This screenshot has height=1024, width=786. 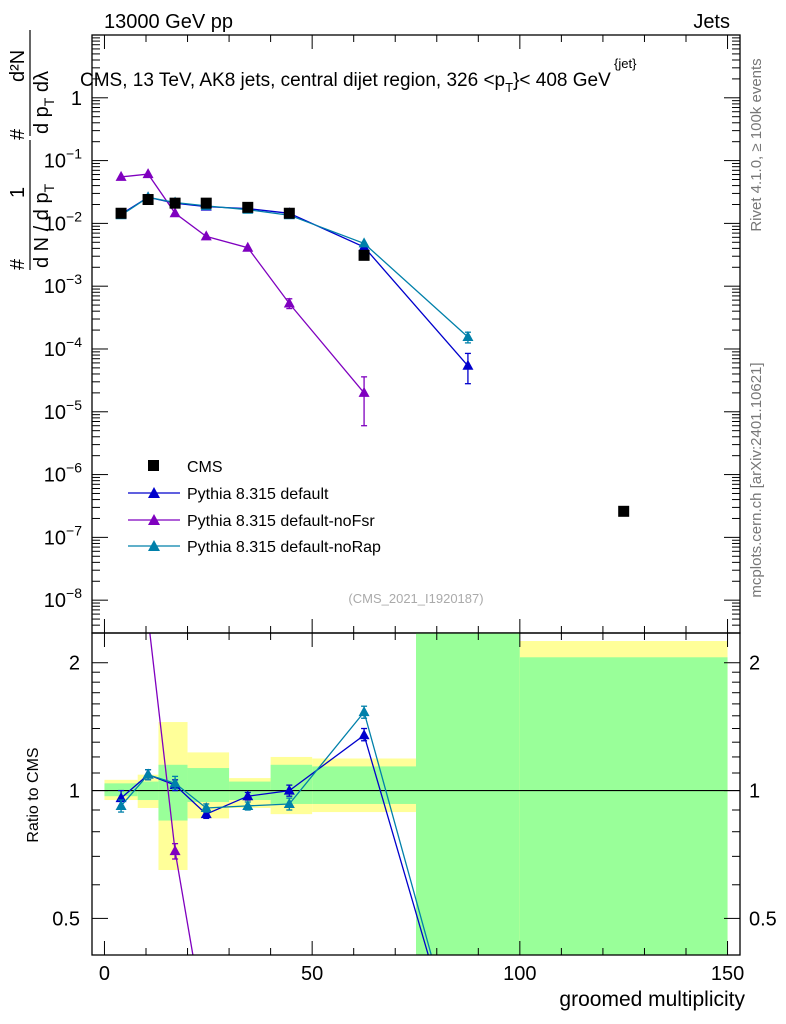 What do you see at coordinates (32, 150) in the screenshot?
I see `main-y-axis-label: # 1 d N / d pT # d²N d pT dλ` at bounding box center [32, 150].